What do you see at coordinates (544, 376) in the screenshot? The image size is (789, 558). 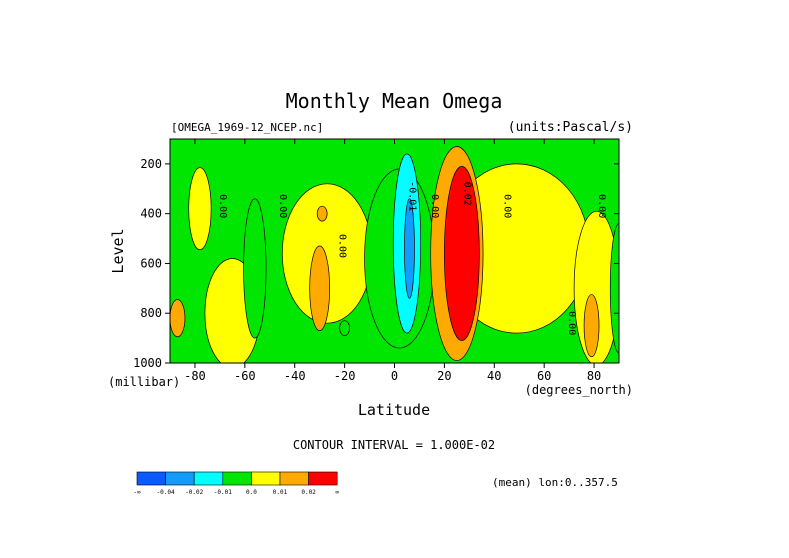 I see `x-tick-label: 60` at bounding box center [544, 376].